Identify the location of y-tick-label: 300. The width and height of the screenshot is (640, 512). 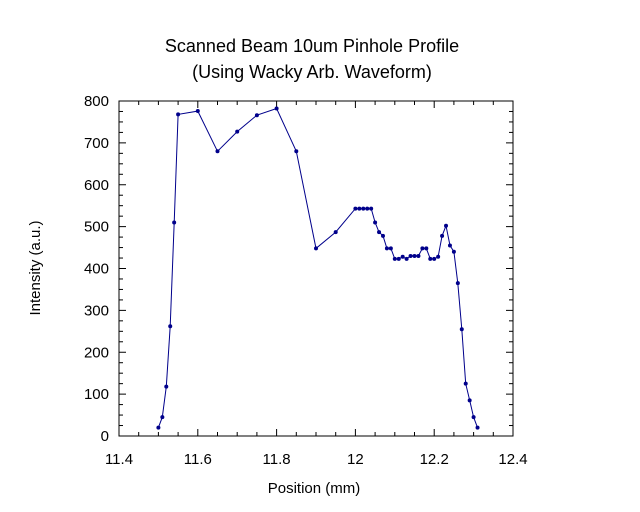
(96, 310).